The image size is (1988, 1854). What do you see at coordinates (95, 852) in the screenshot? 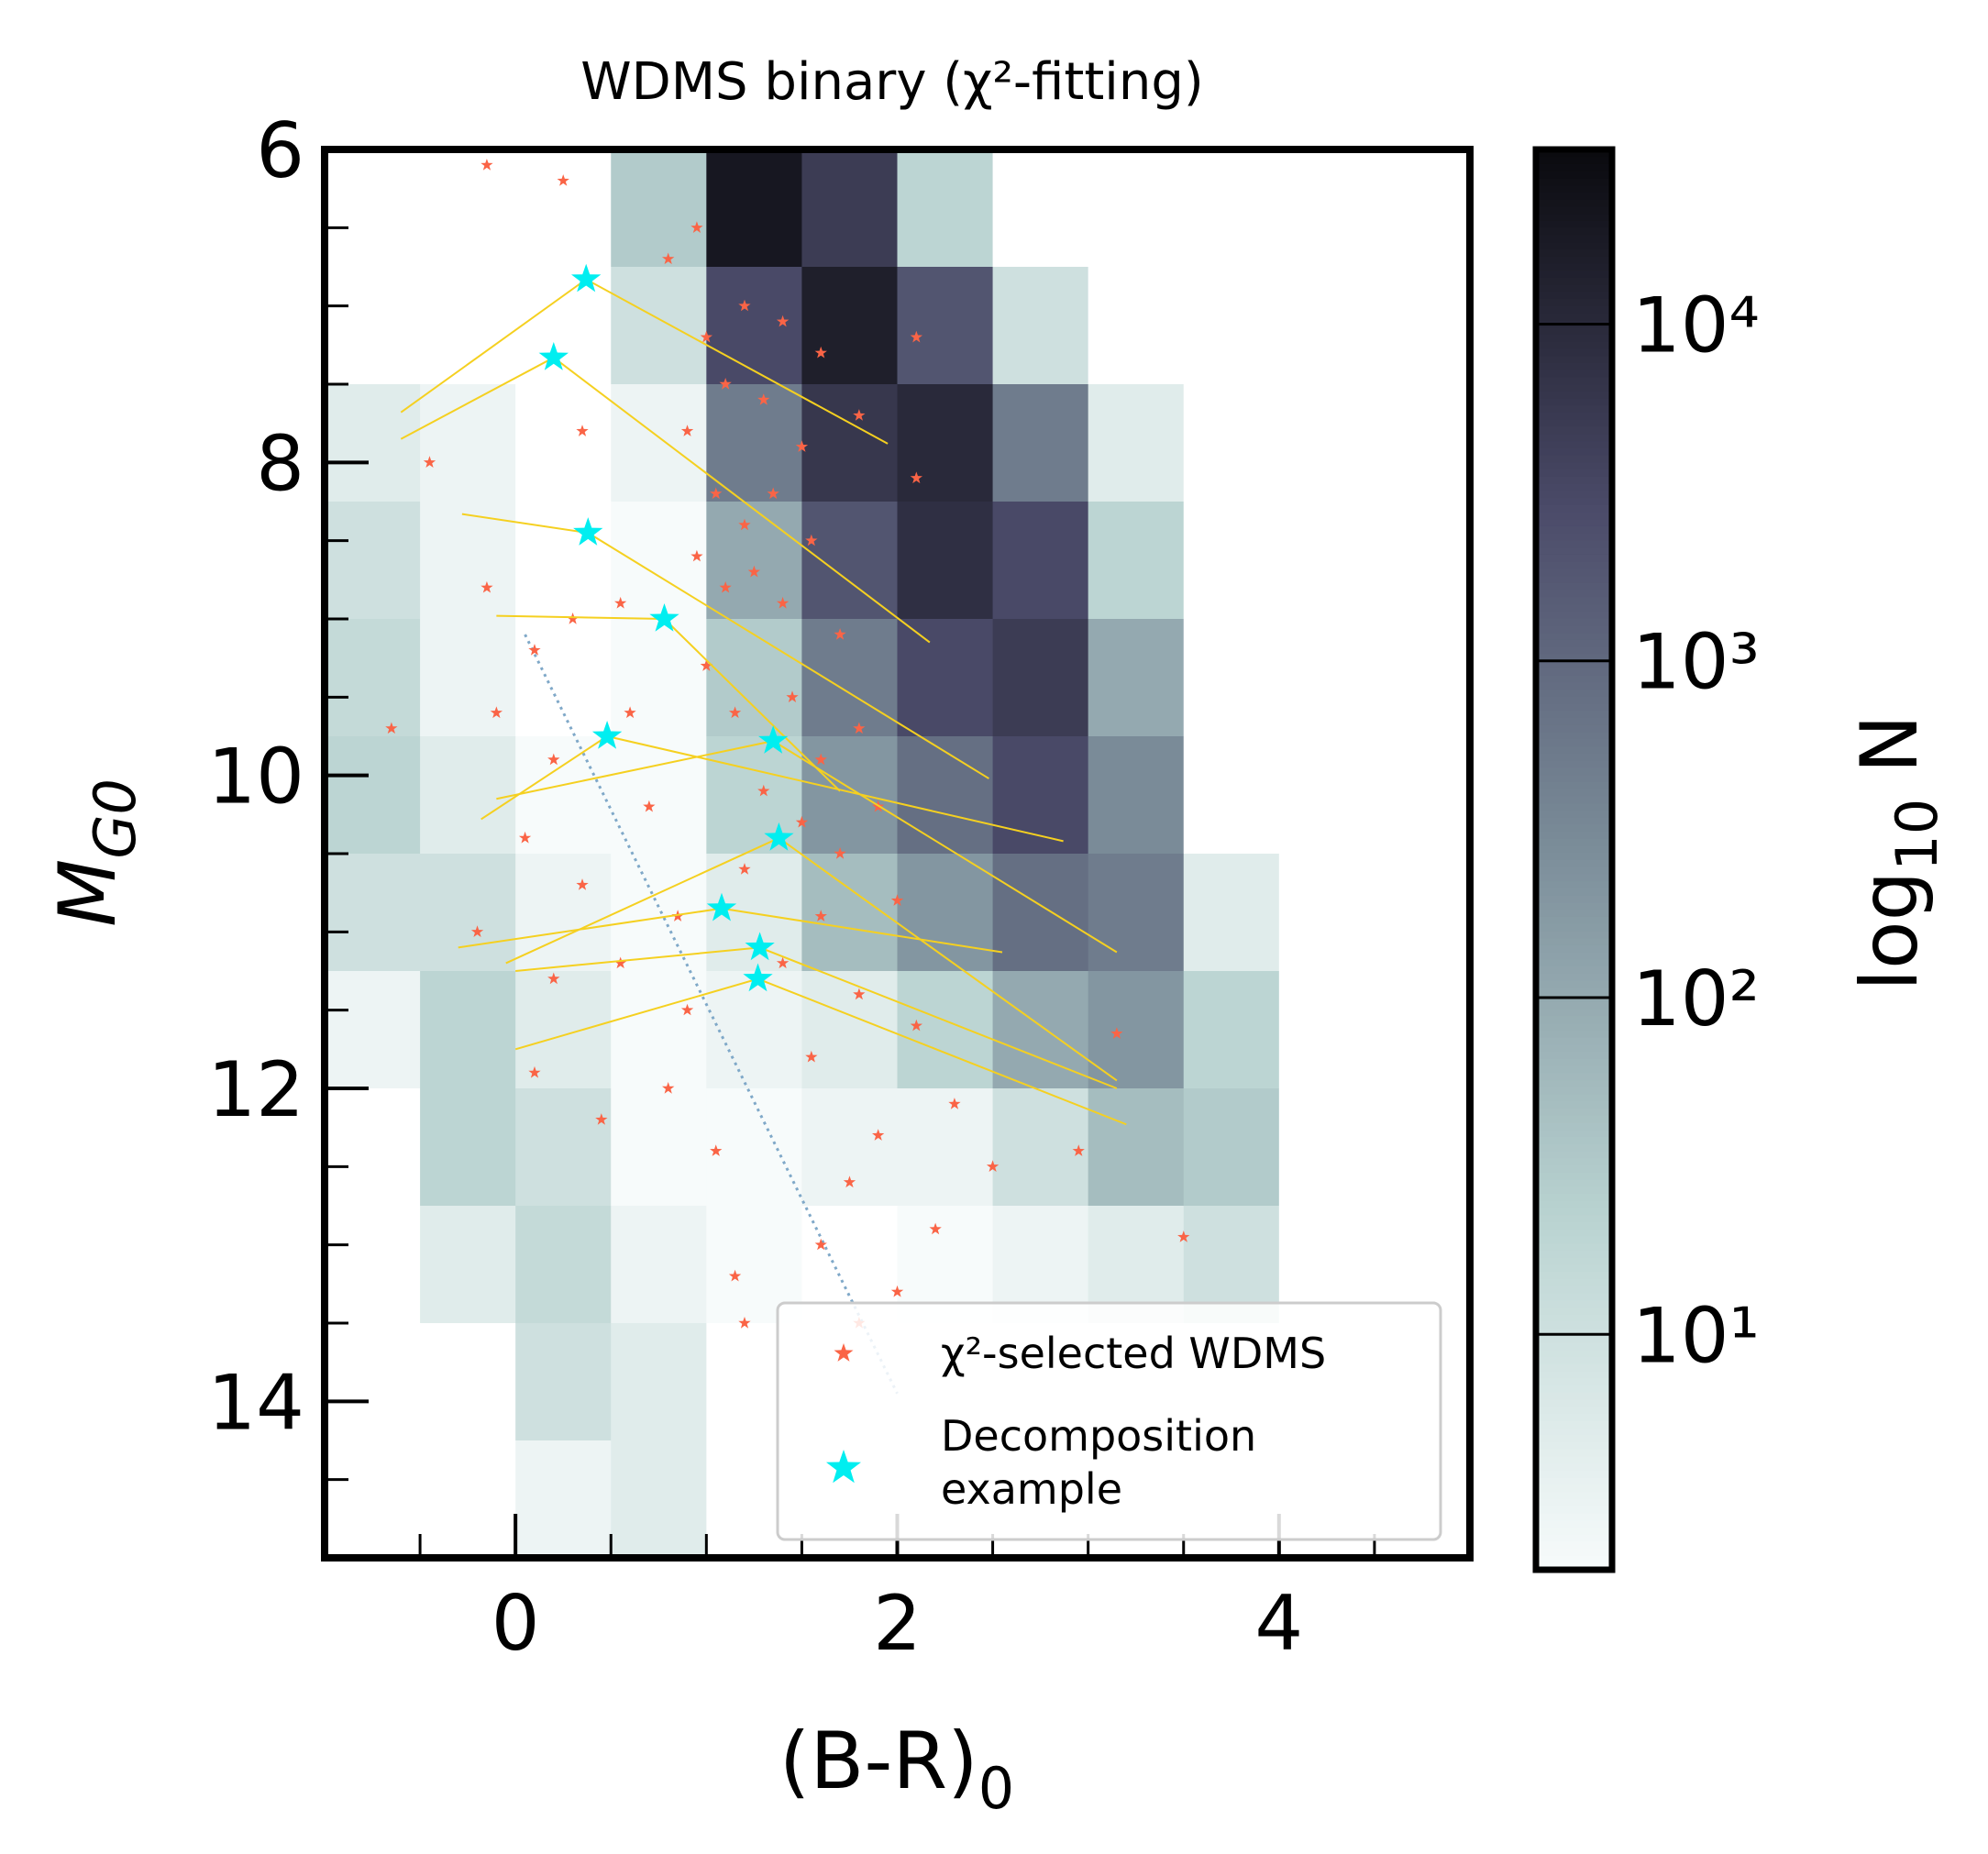
I see `y-axis-label: MG0` at bounding box center [95, 852].